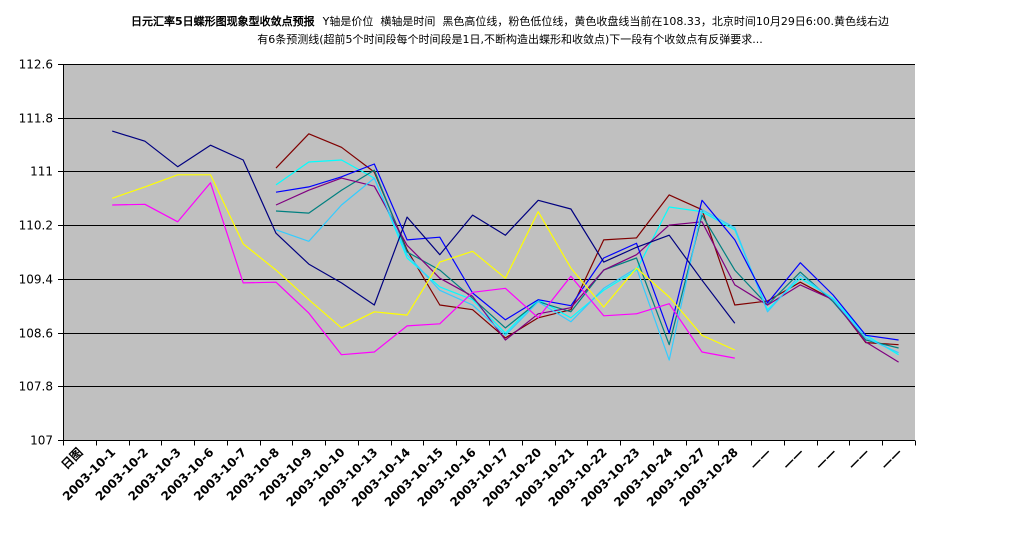  Describe the element at coordinates (36, 119) in the screenshot. I see `y-tick-label: 111.8` at that location.